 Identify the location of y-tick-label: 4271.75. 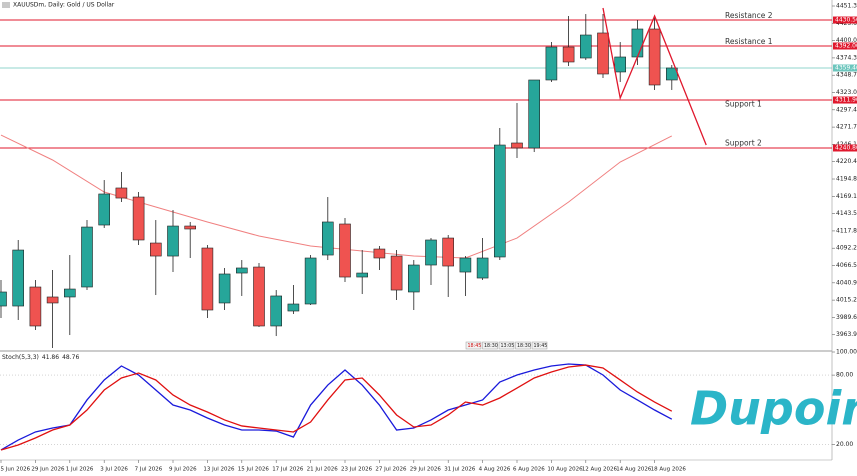
(846, 127).